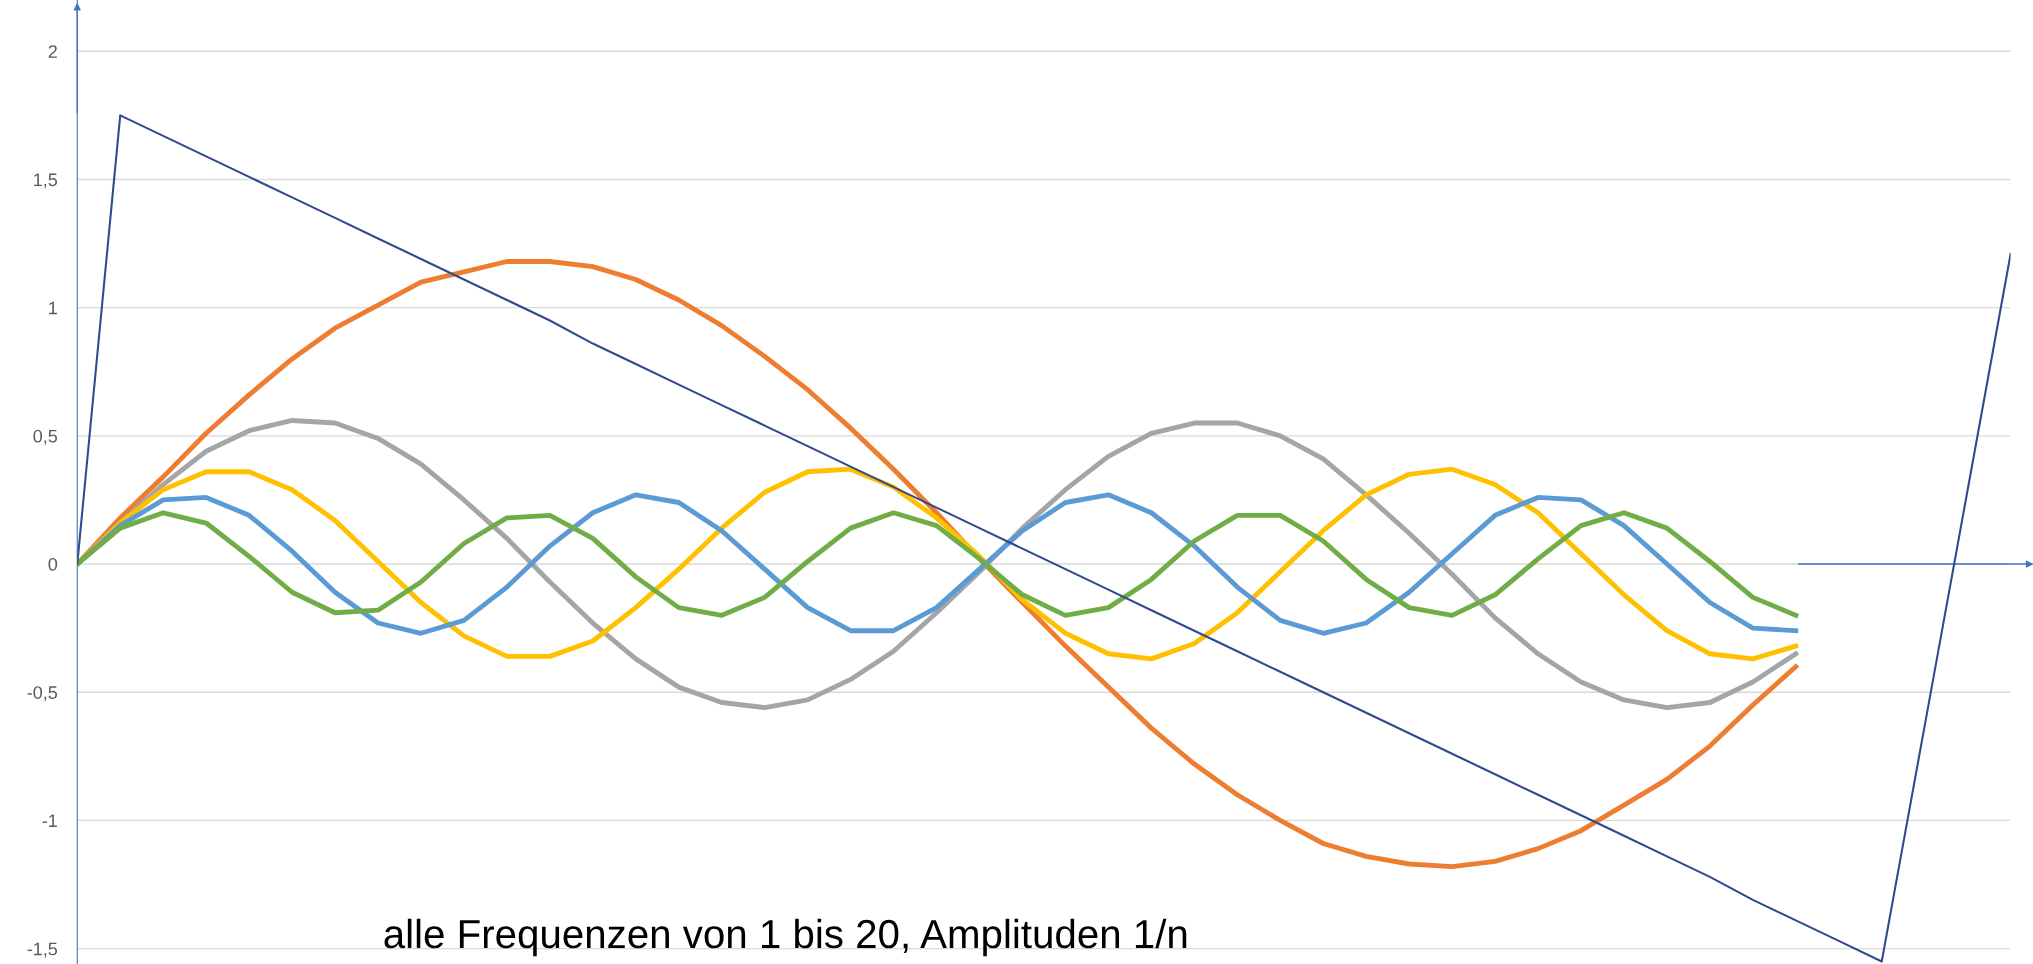 The image size is (2033, 964). Describe the element at coordinates (45, 437) in the screenshot. I see `y-tick-label: 0,5` at that location.